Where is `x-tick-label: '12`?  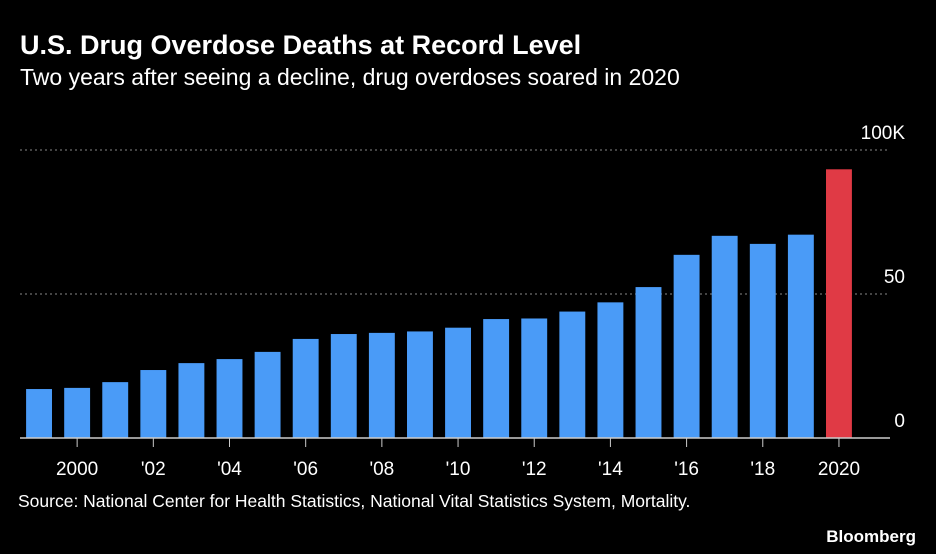
x-tick-label: '12 is located at coordinates (534, 469).